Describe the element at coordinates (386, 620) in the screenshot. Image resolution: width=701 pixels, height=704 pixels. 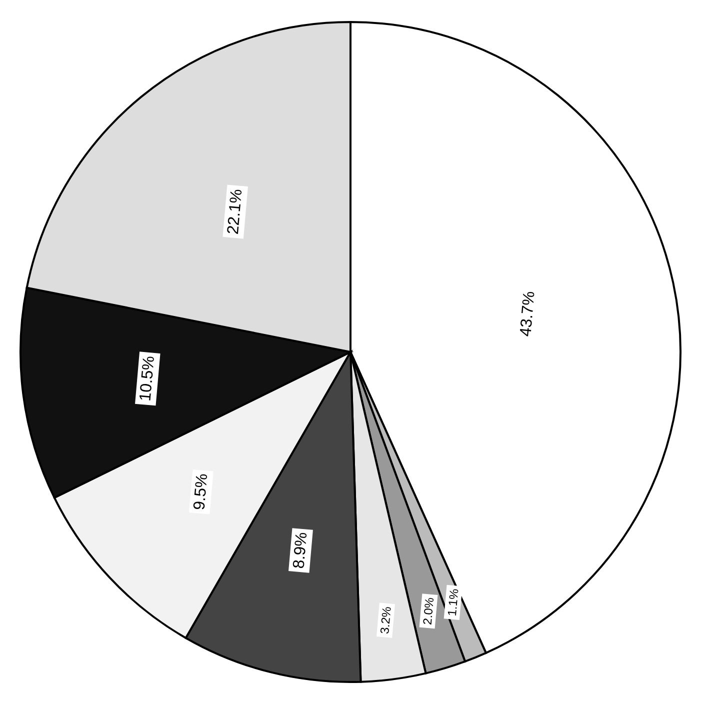
I see `data-label: 3.2%` at that location.